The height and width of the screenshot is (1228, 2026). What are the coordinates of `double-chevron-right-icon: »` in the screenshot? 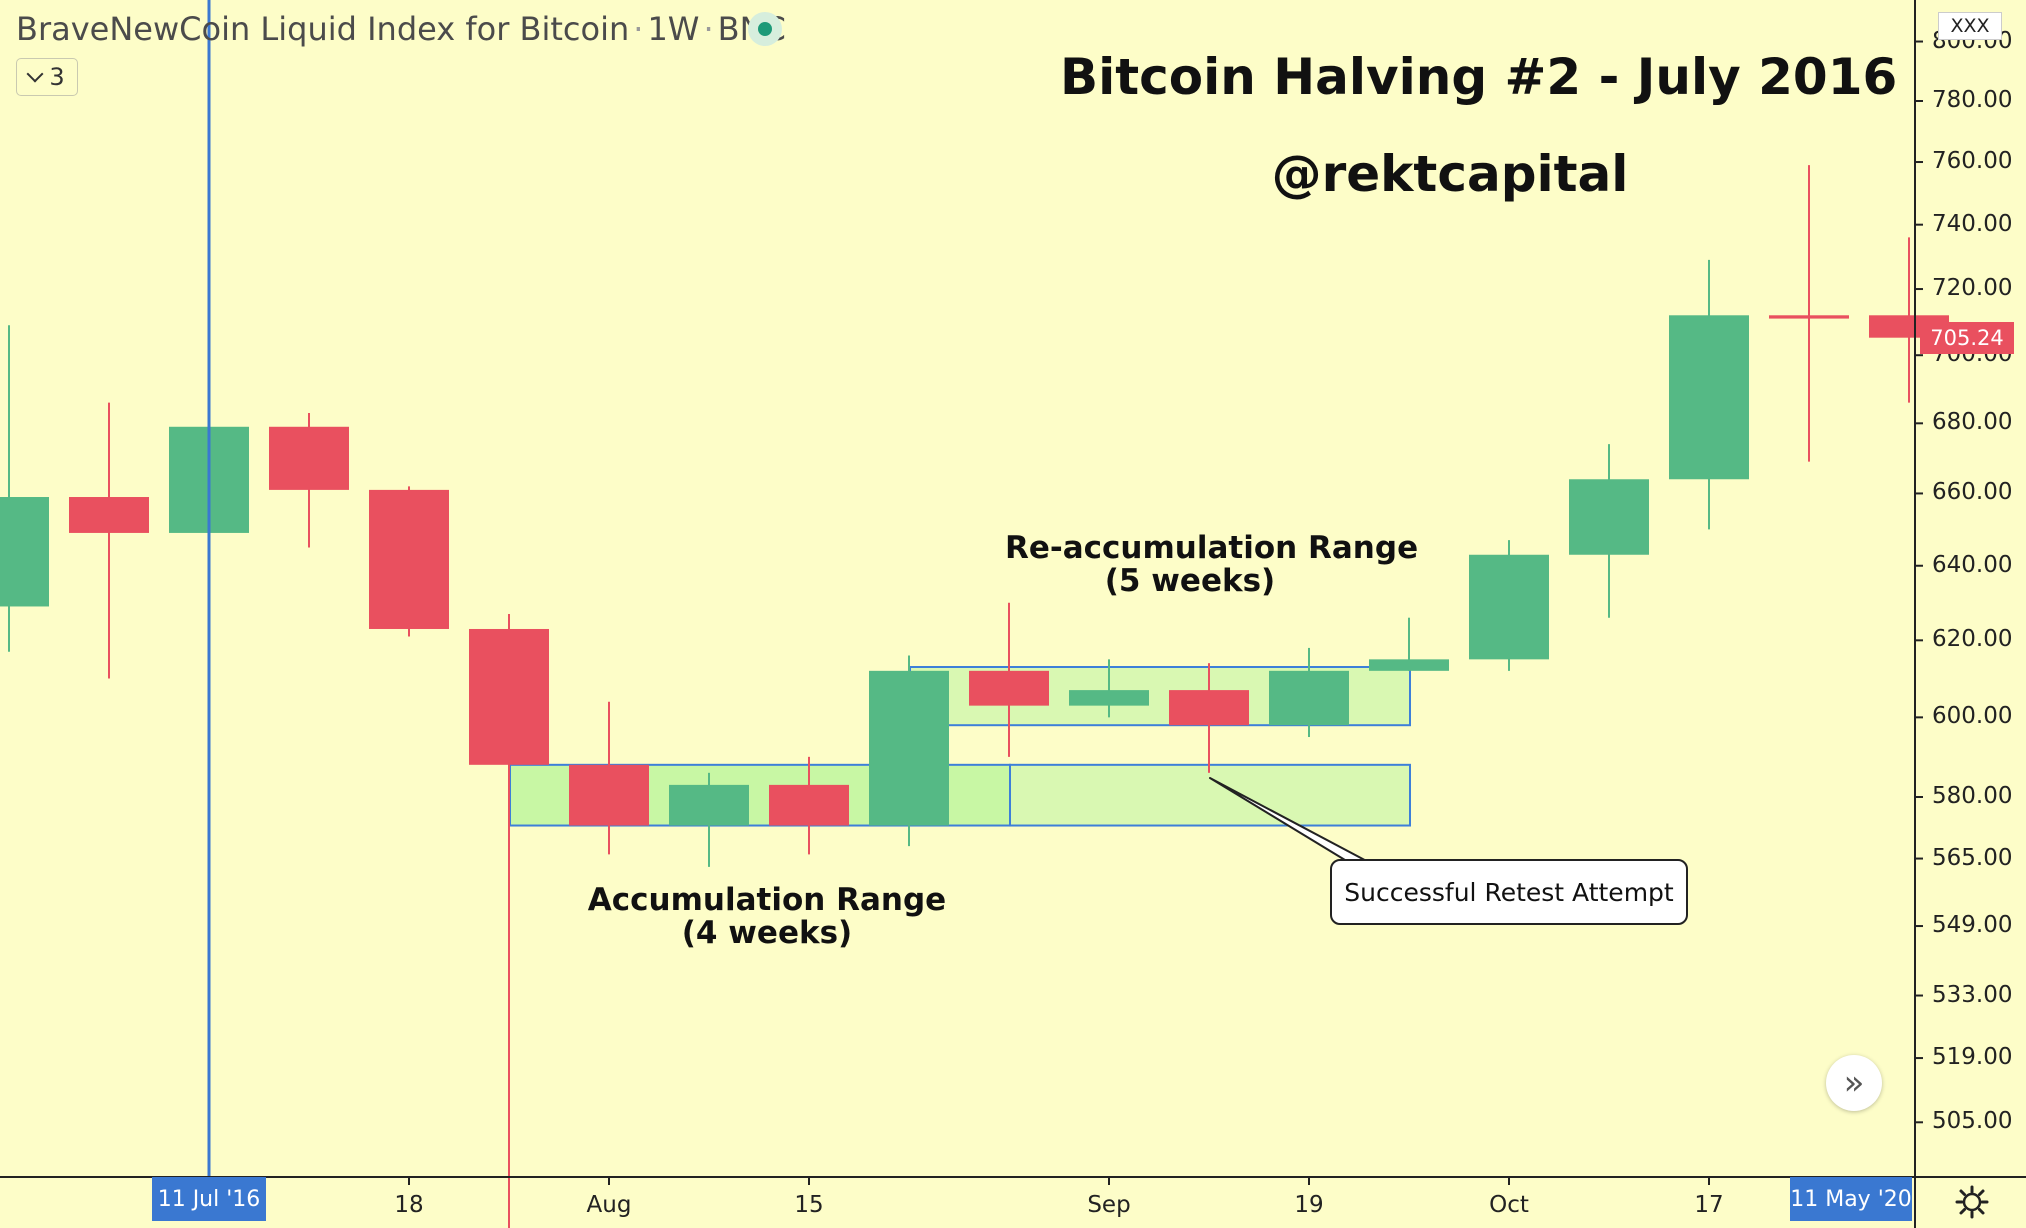 It's located at (1854, 1083).